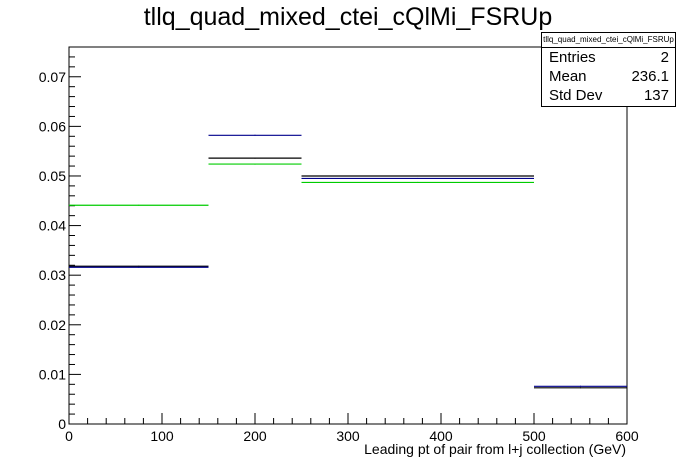  What do you see at coordinates (52, 226) in the screenshot?
I see `y-tick-label: 0.04` at bounding box center [52, 226].